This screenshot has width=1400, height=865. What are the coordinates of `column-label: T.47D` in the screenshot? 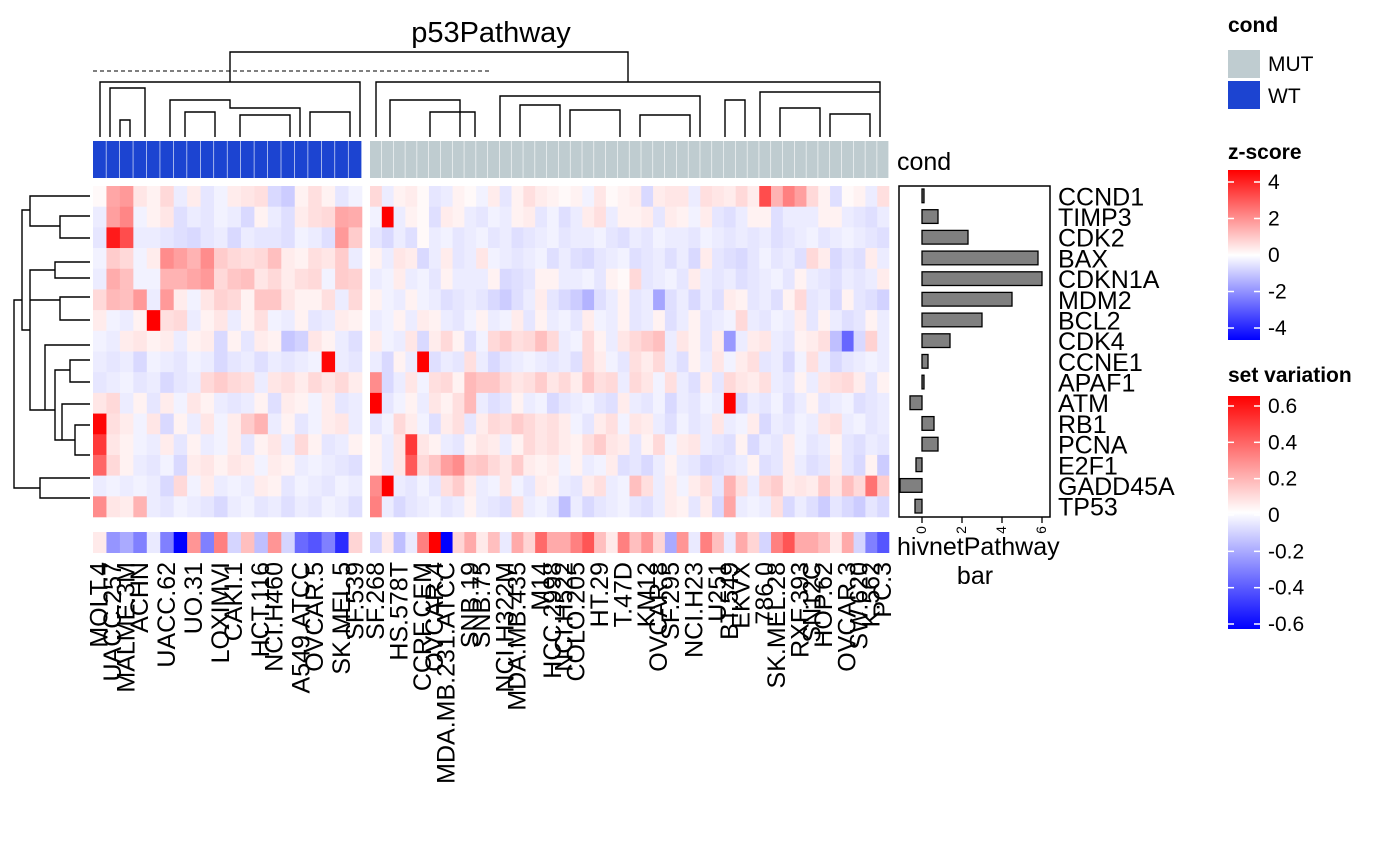 It's located at (624, 594).